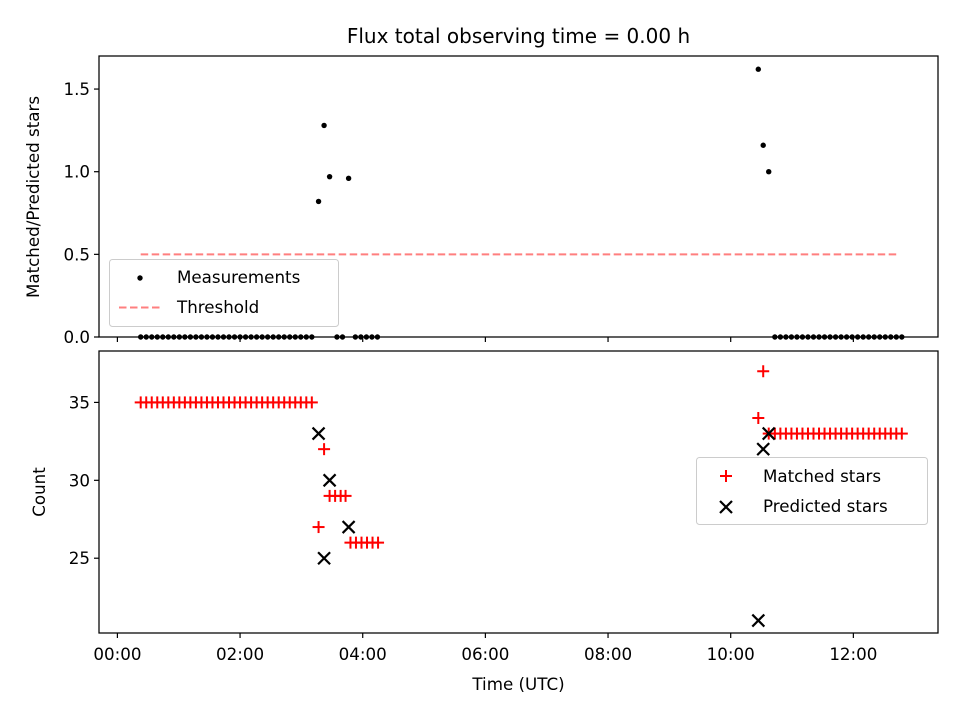 The image size is (960, 720). What do you see at coordinates (79, 402) in the screenshot?
I see `bottom-y-tick-label: 35` at bounding box center [79, 402].